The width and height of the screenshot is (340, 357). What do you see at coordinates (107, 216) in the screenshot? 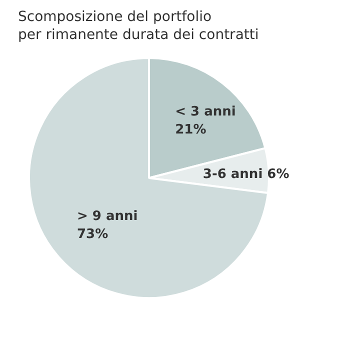
I see `slice-label: > 9 anni` at bounding box center [107, 216].